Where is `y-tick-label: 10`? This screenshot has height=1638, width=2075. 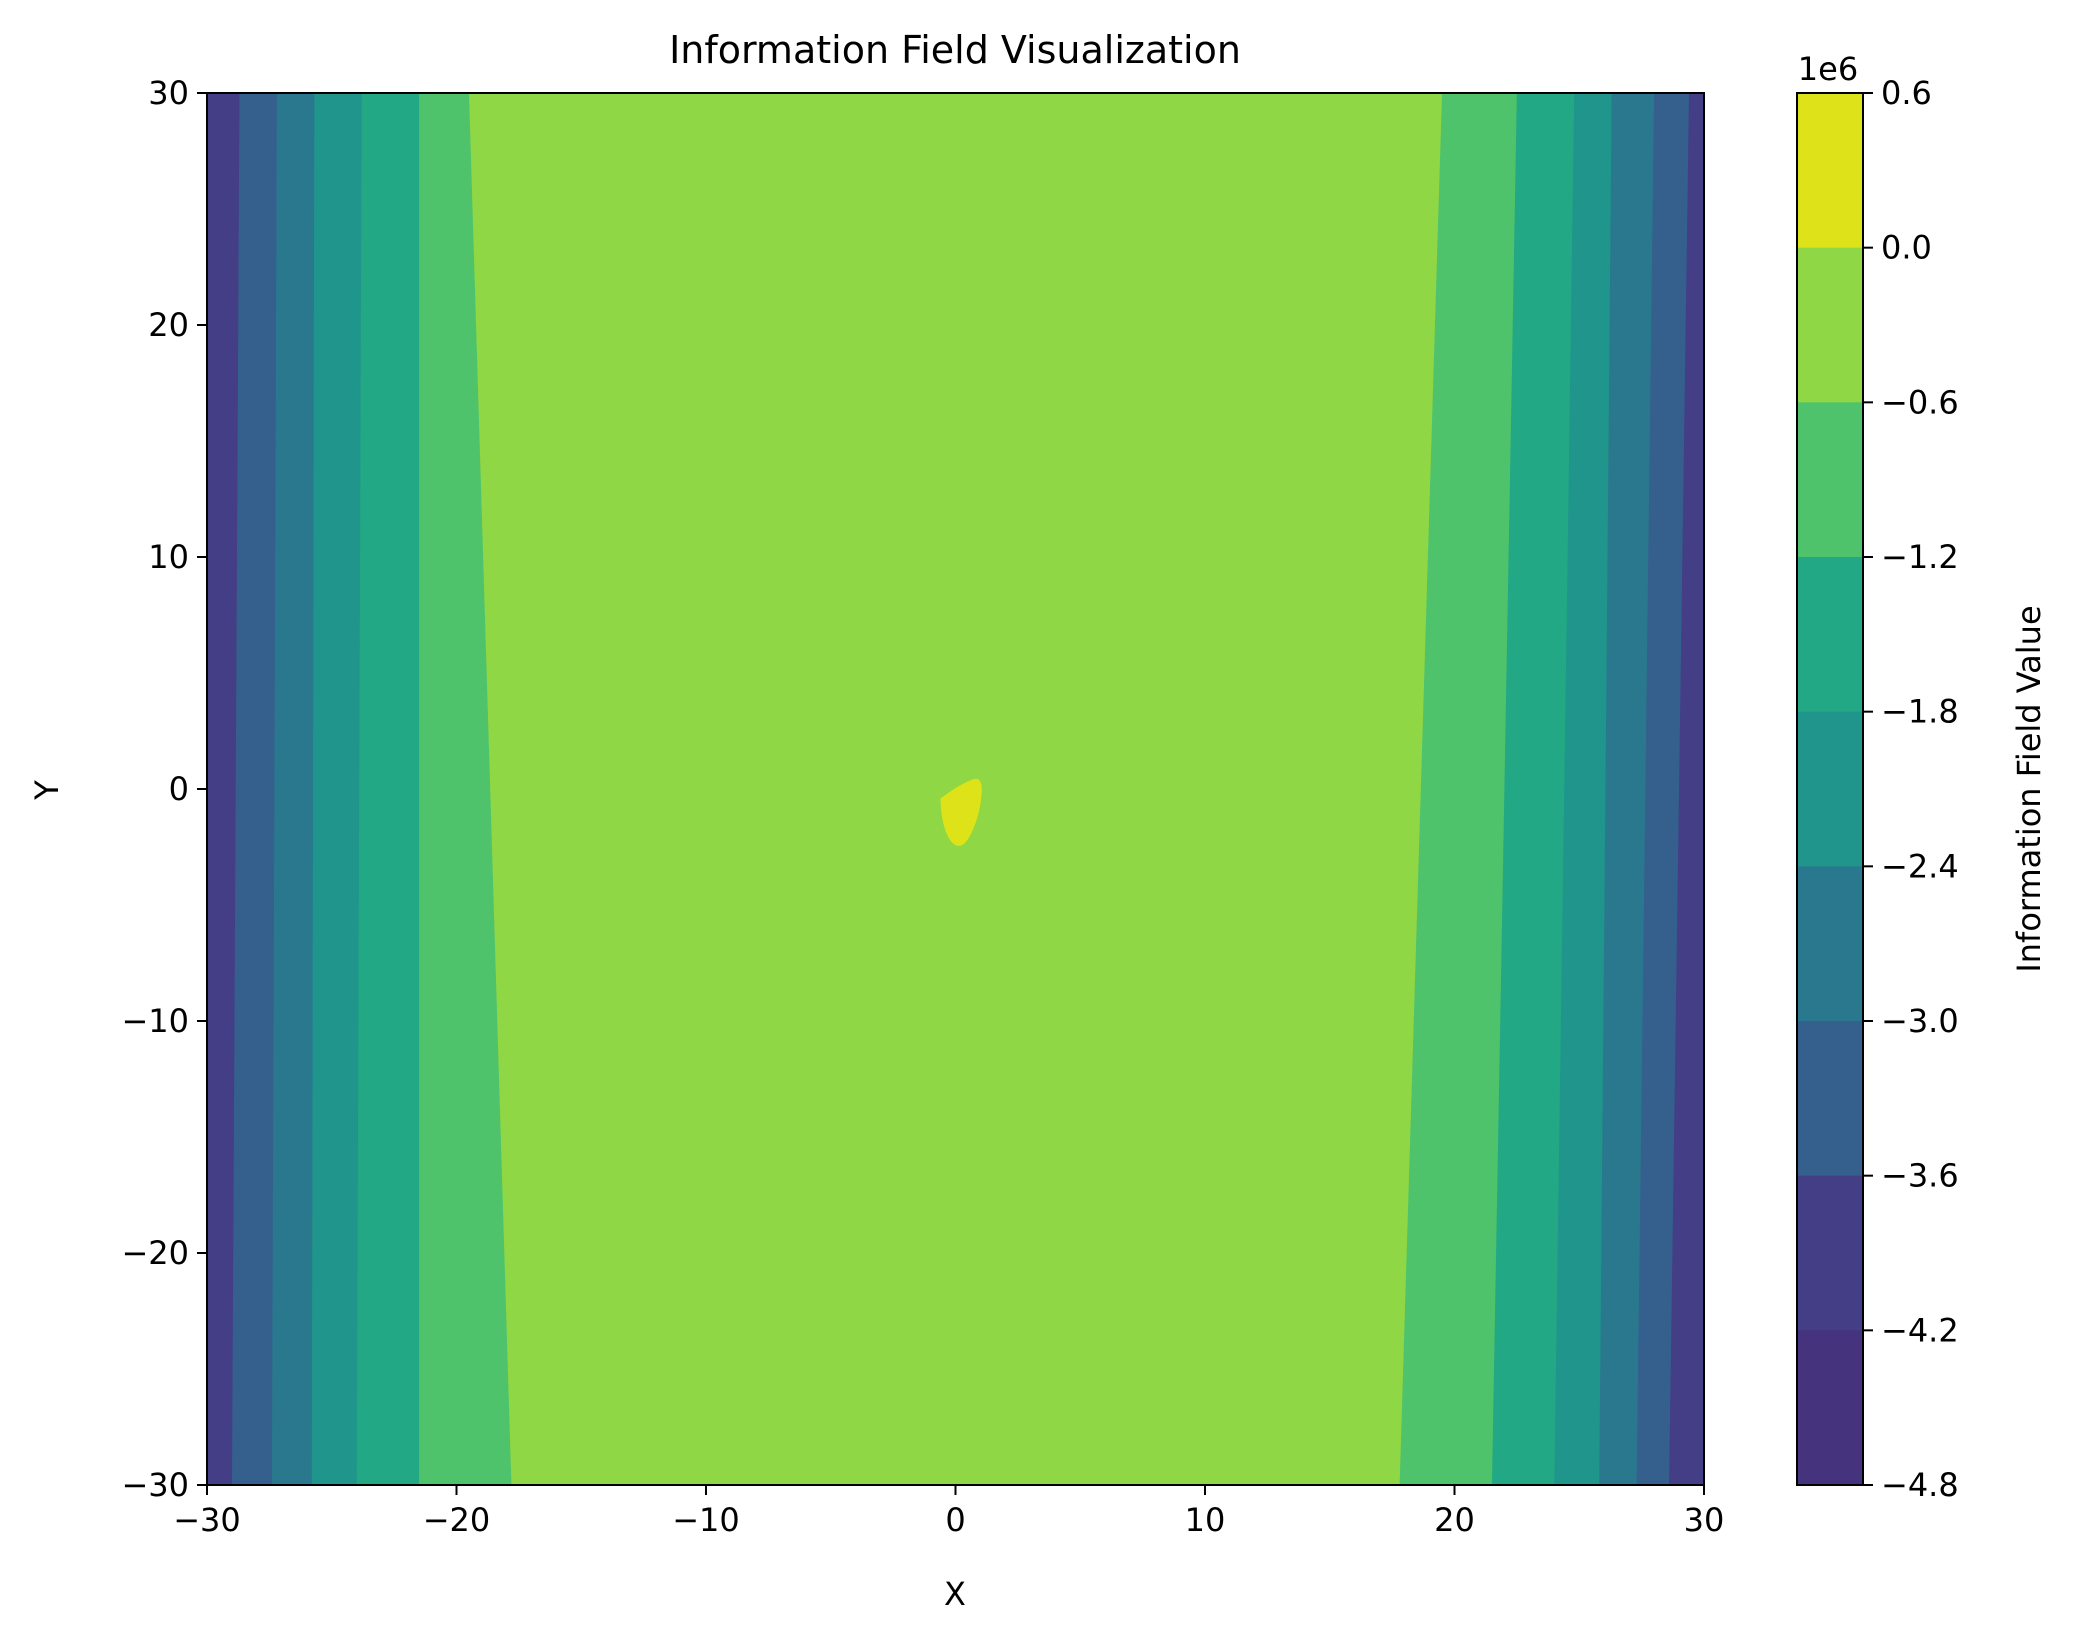 y-tick-label: 10 is located at coordinates (168, 557).